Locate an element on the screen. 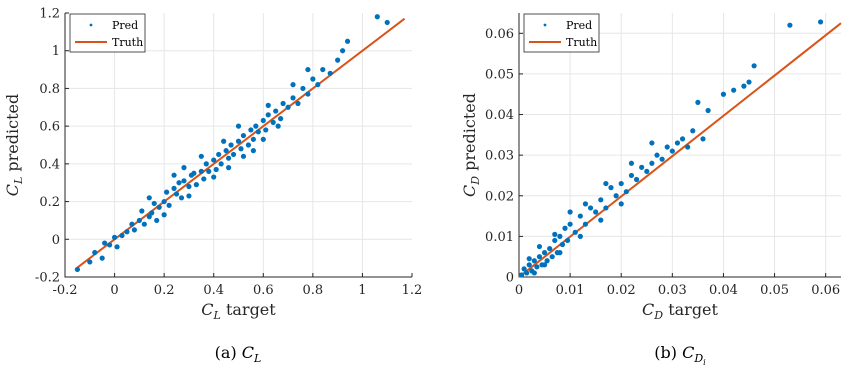 This screenshot has width=858, height=371. x-tick-label: 0.03 is located at coordinates (672, 290).